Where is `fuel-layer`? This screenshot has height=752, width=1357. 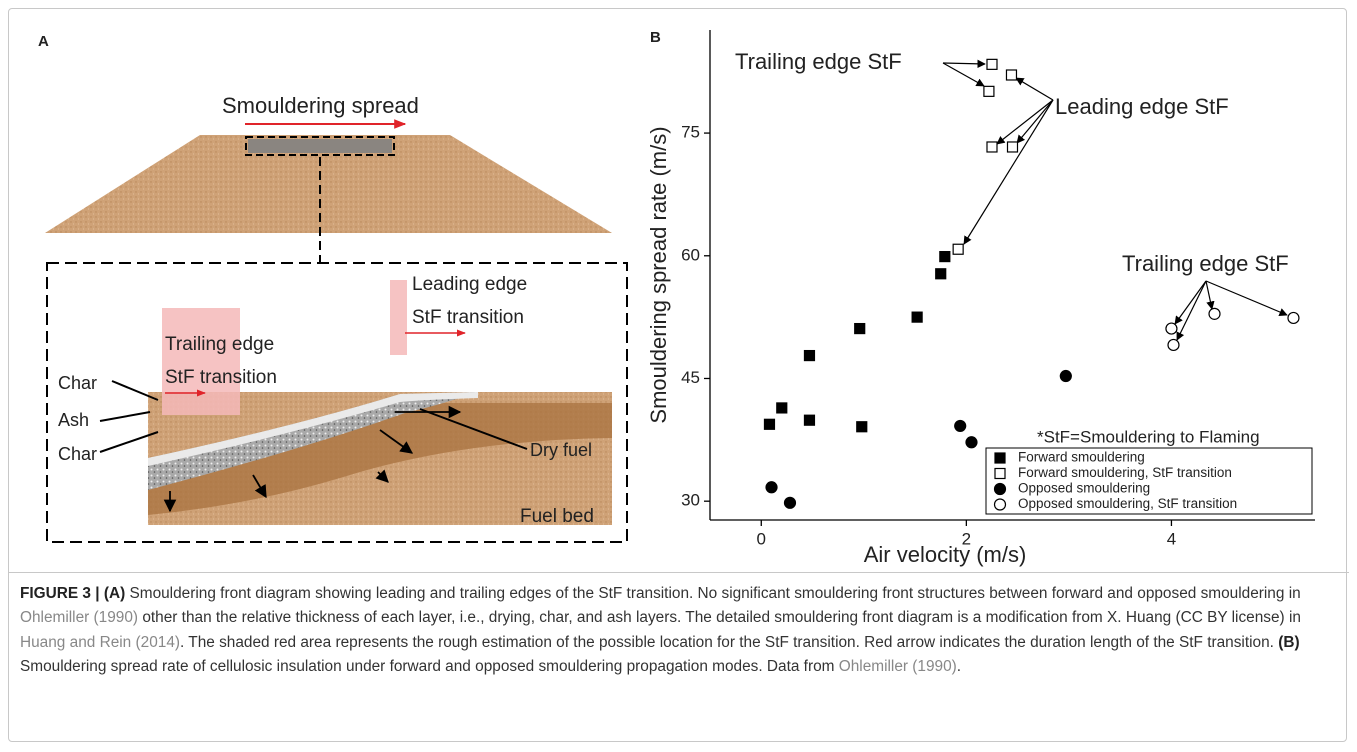
fuel-layer is located at coordinates (328, 184).